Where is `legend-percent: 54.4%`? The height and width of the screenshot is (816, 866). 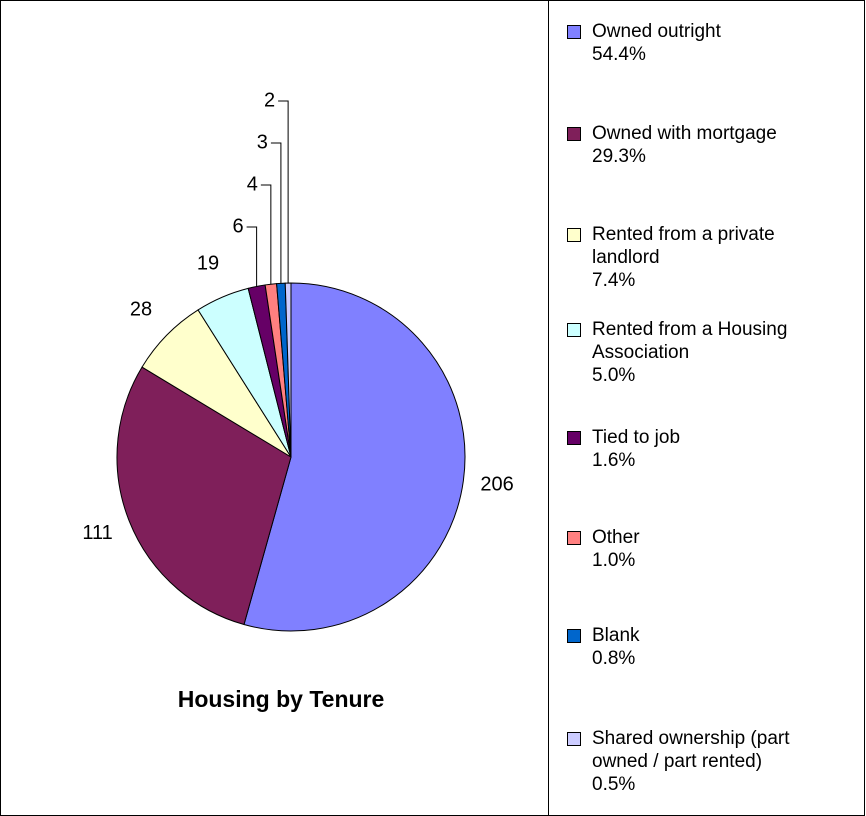 legend-percent: 54.4% is located at coordinates (619, 54).